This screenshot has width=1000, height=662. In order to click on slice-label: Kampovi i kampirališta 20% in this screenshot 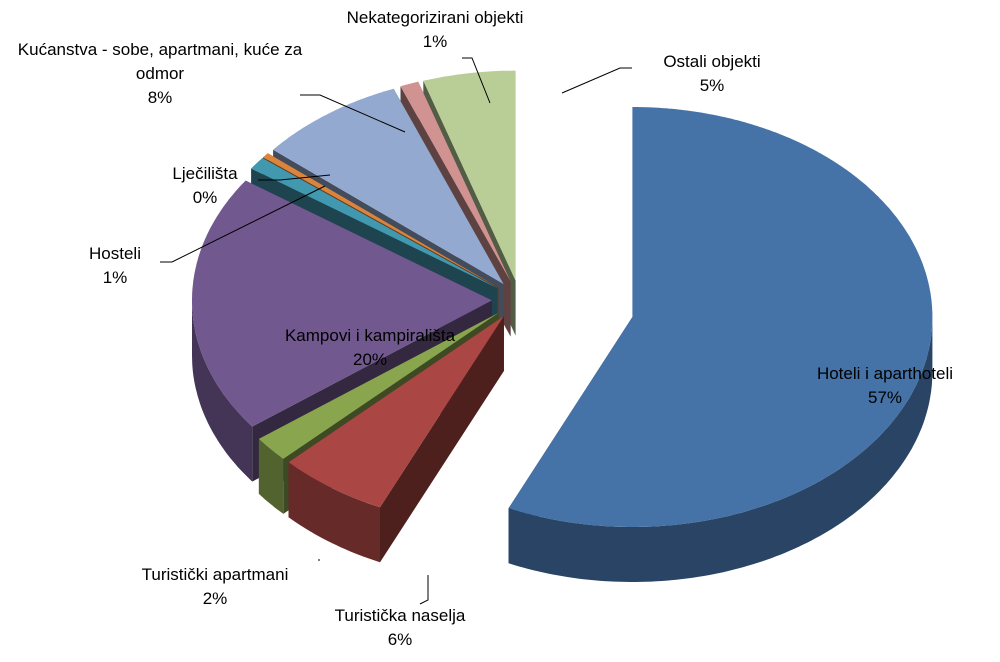, I will do `click(370, 348)`.